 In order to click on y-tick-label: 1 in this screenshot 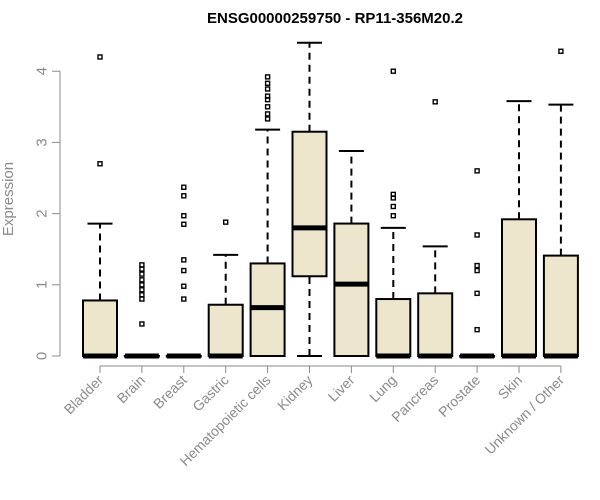, I will do `click(42, 285)`.